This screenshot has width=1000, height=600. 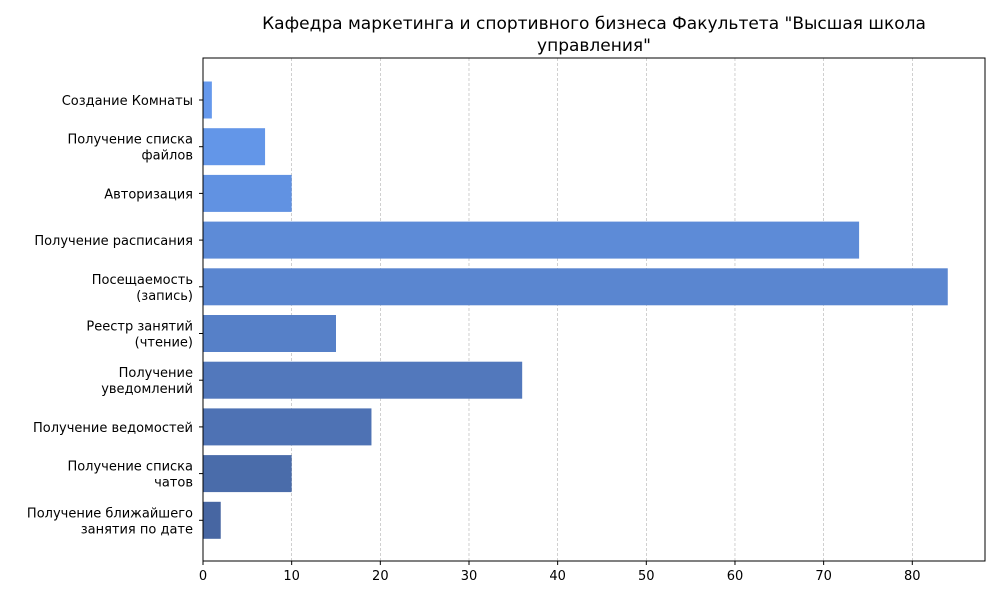 What do you see at coordinates (148, 194) in the screenshot?
I see `category-label: Авторизация` at bounding box center [148, 194].